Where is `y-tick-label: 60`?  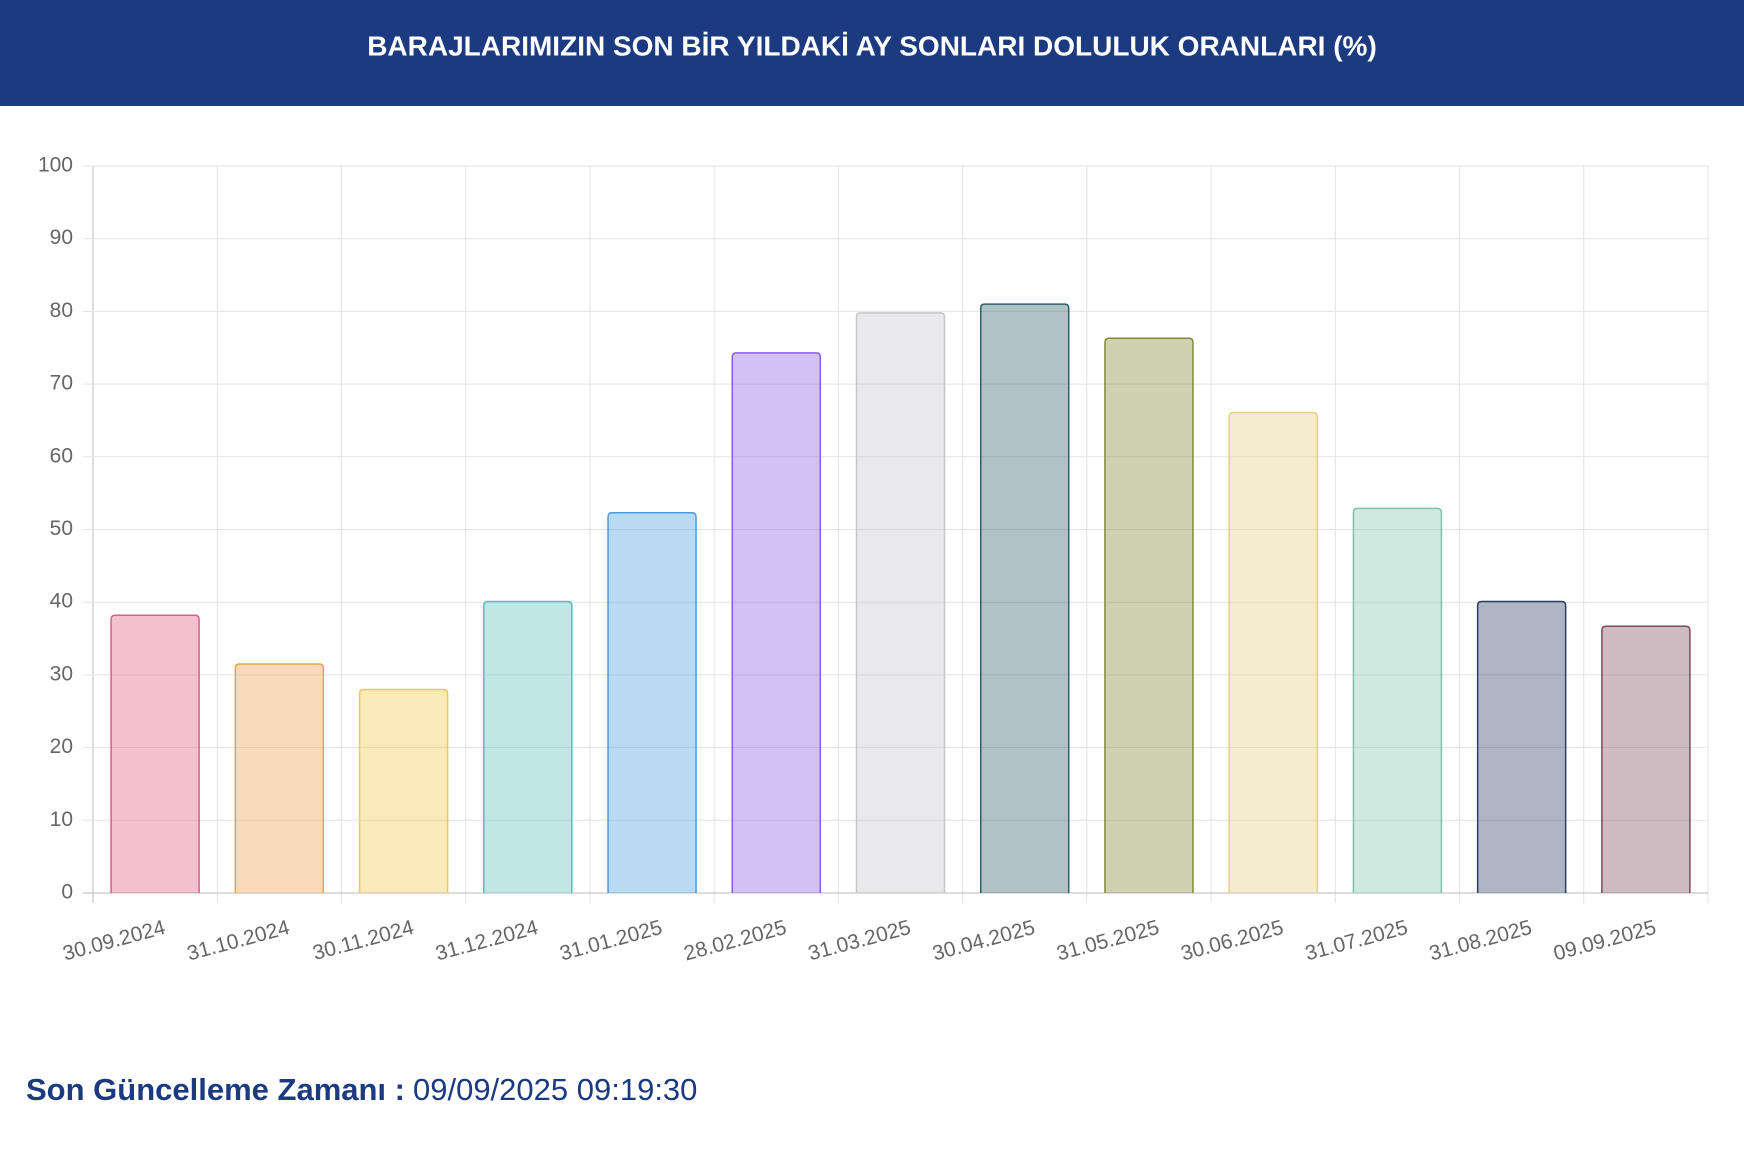 y-tick-label: 60 is located at coordinates (61, 455).